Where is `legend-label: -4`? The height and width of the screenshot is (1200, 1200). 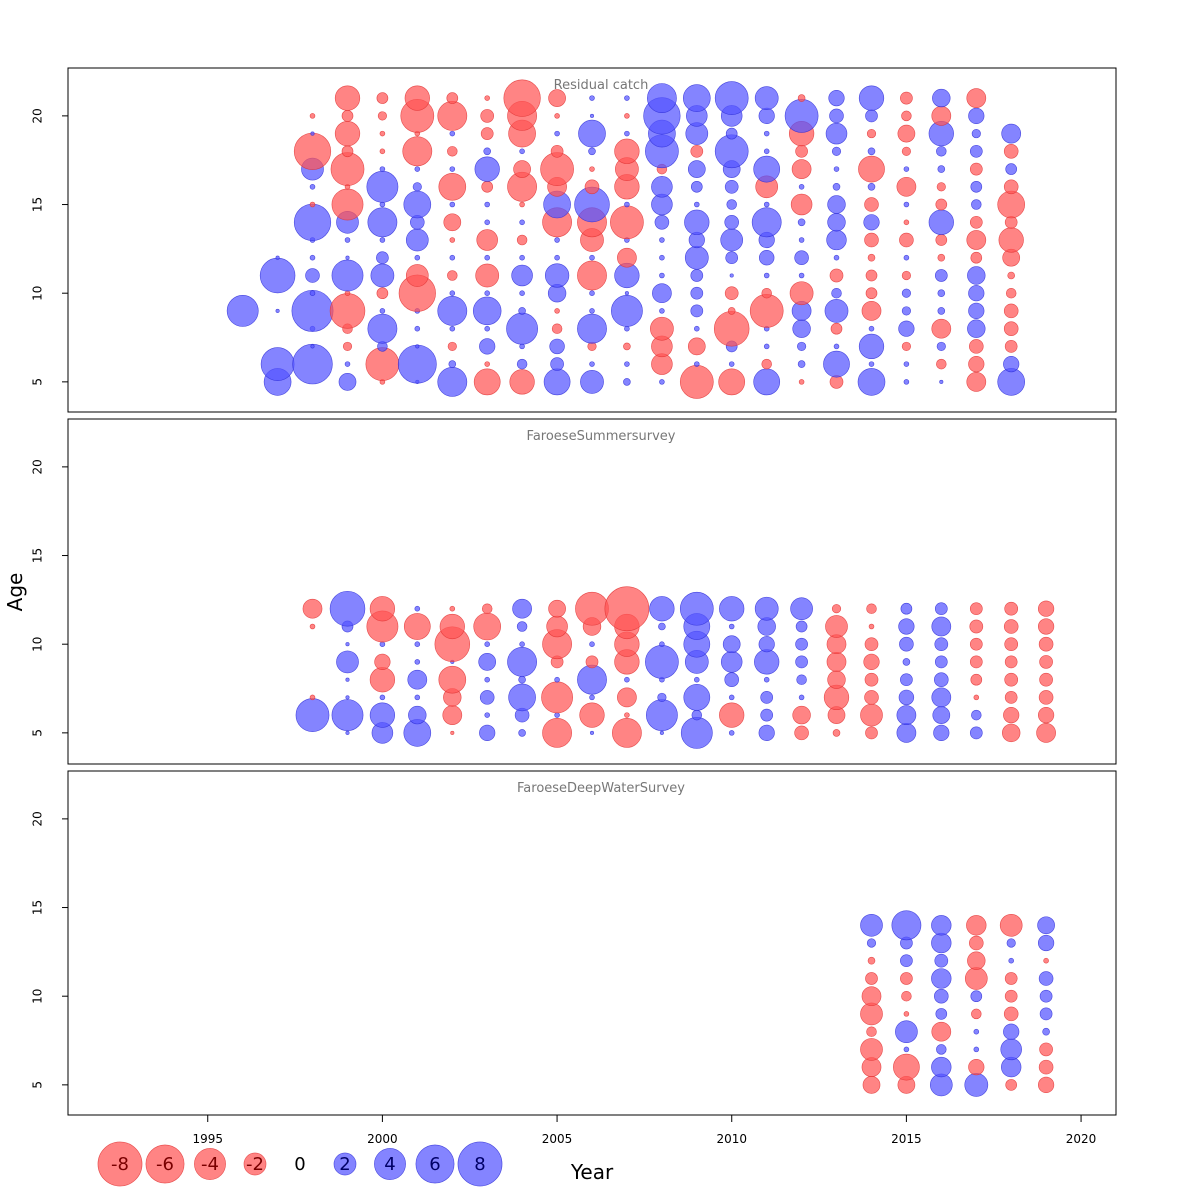 legend-label: -4 is located at coordinates (210, 1164).